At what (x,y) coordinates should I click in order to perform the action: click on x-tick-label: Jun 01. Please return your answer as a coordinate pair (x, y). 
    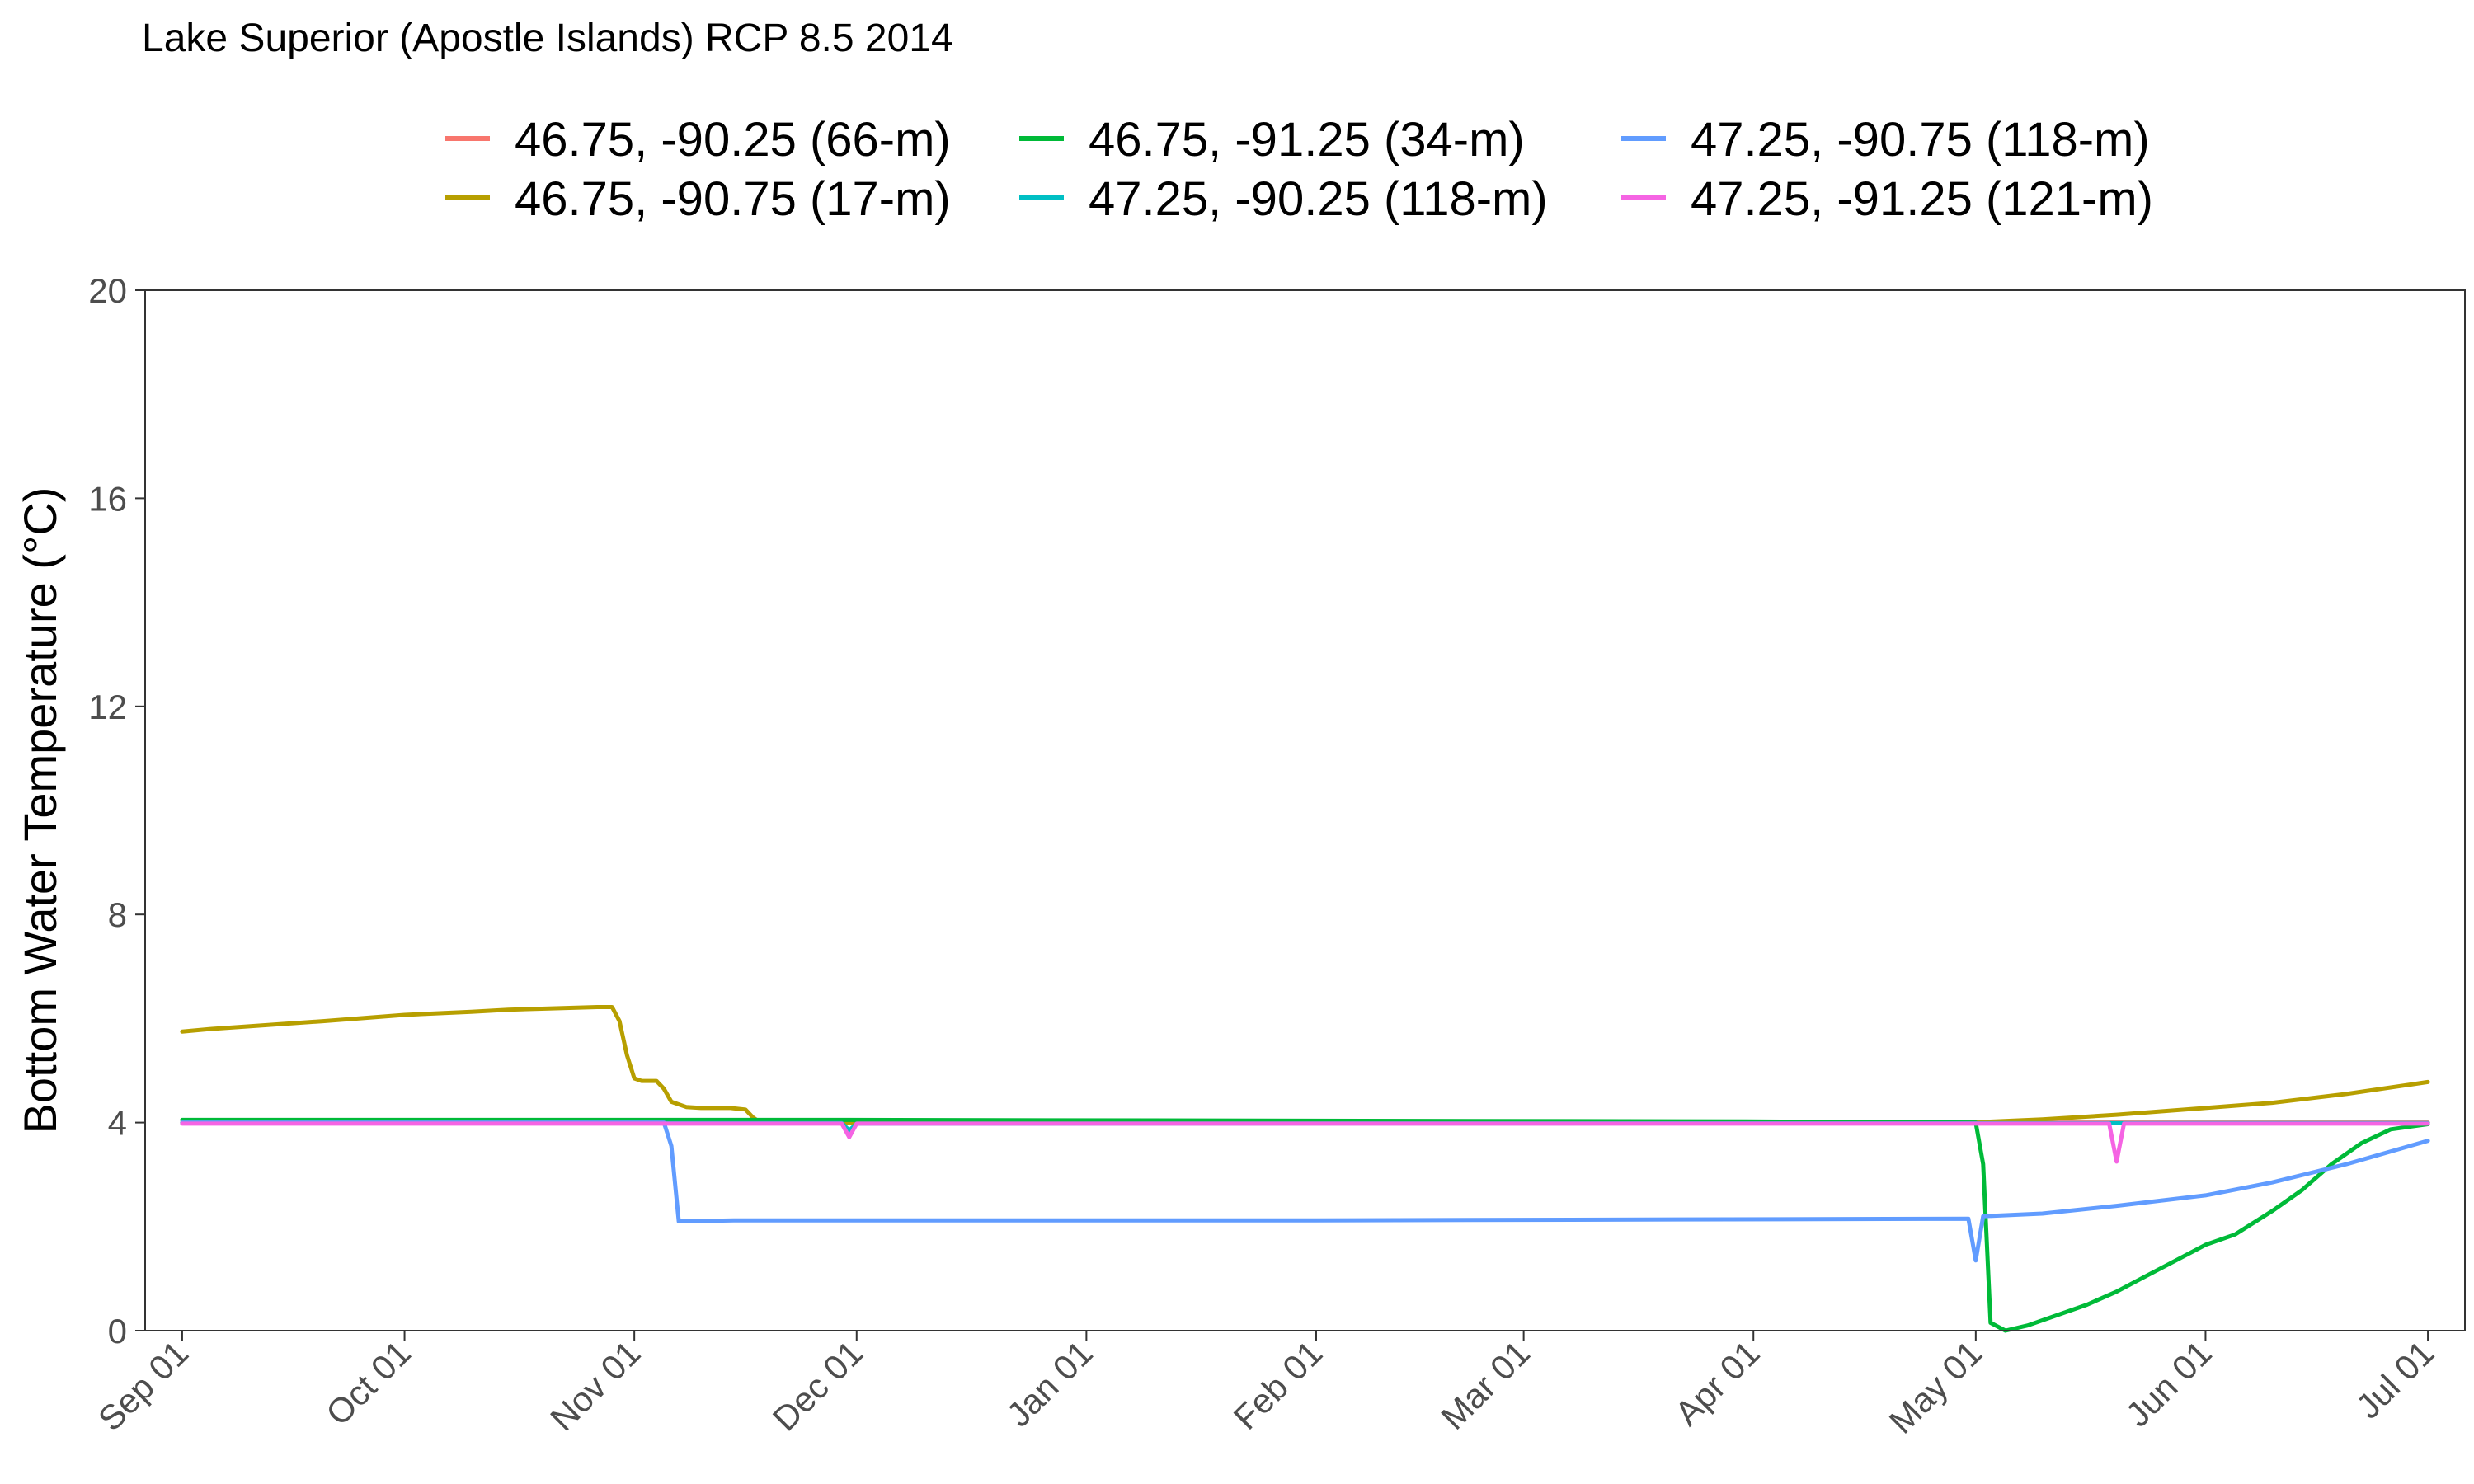
    Looking at the image, I should click on (2168, 1383).